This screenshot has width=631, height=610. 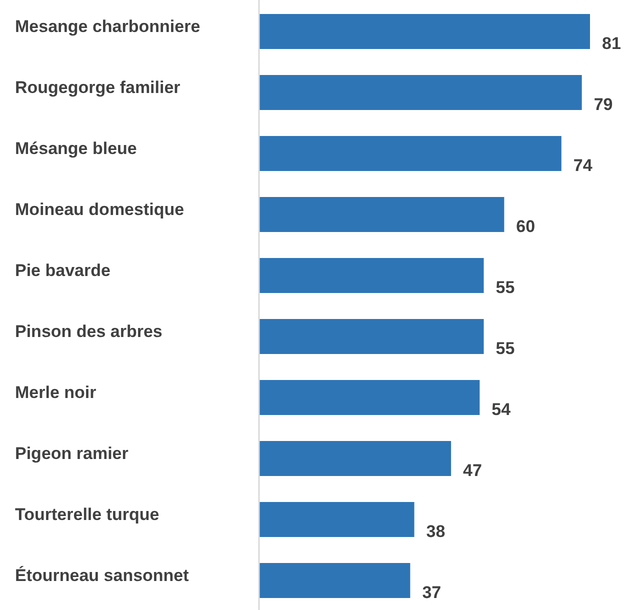 What do you see at coordinates (88, 331) in the screenshot?
I see `y-tick-label: Pinson des arbres` at bounding box center [88, 331].